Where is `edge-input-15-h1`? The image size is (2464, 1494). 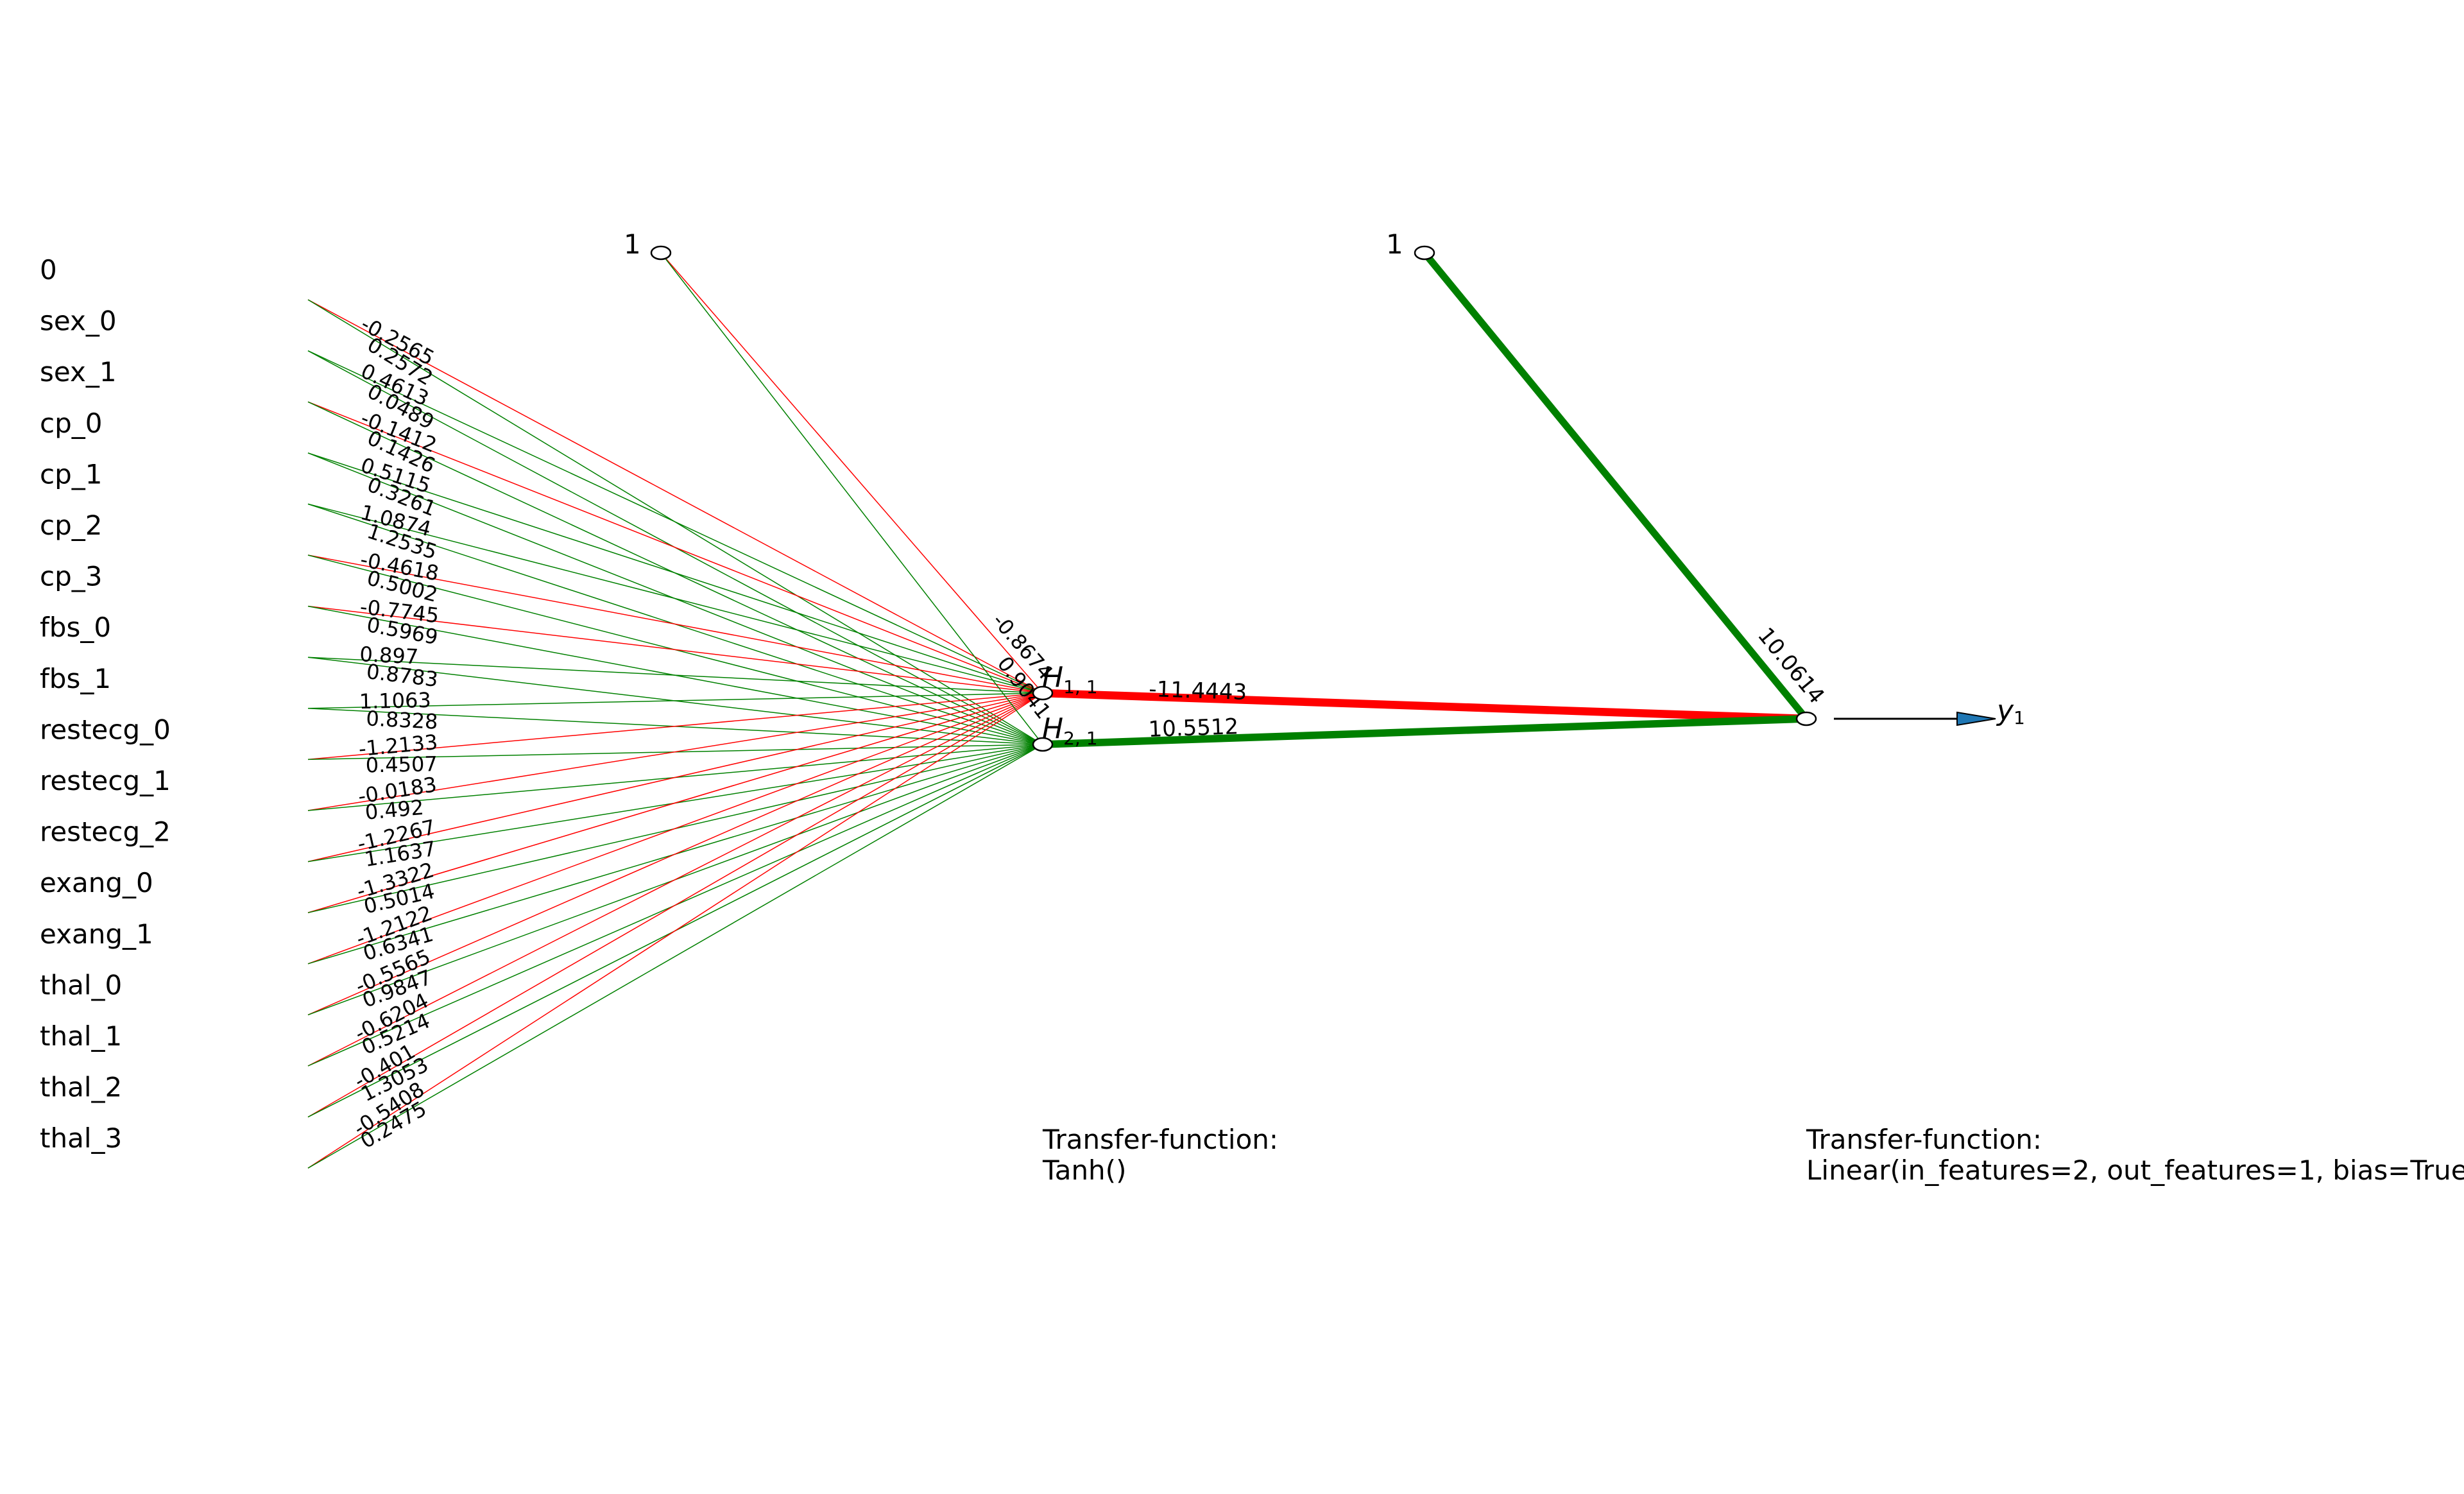
edge-input-15-h1 is located at coordinates (675, 880).